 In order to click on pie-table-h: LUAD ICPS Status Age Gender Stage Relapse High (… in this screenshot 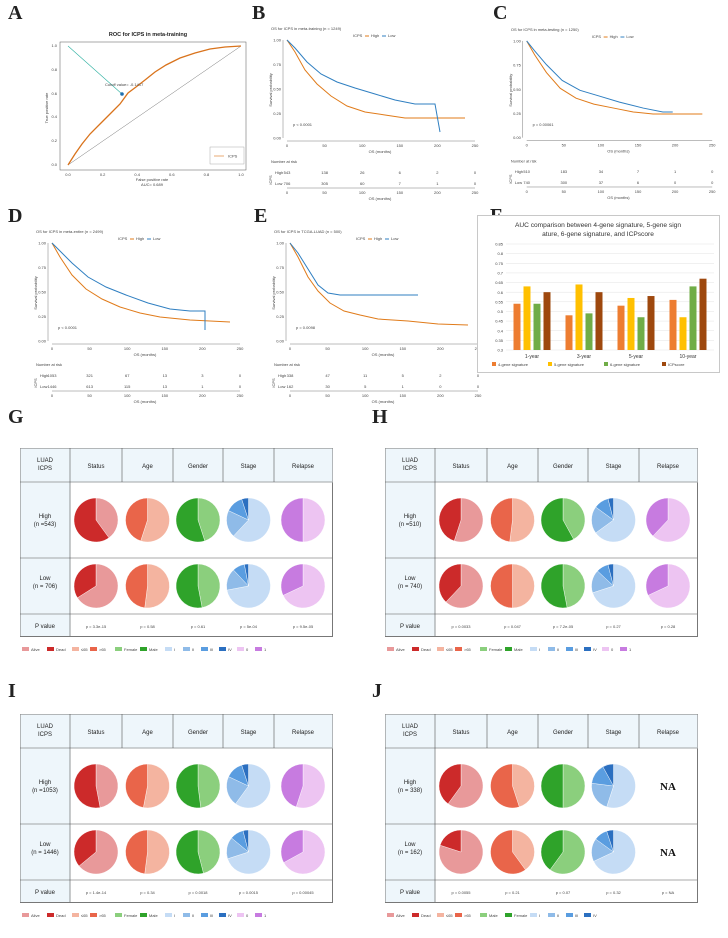, I will do `click(541, 550)`.